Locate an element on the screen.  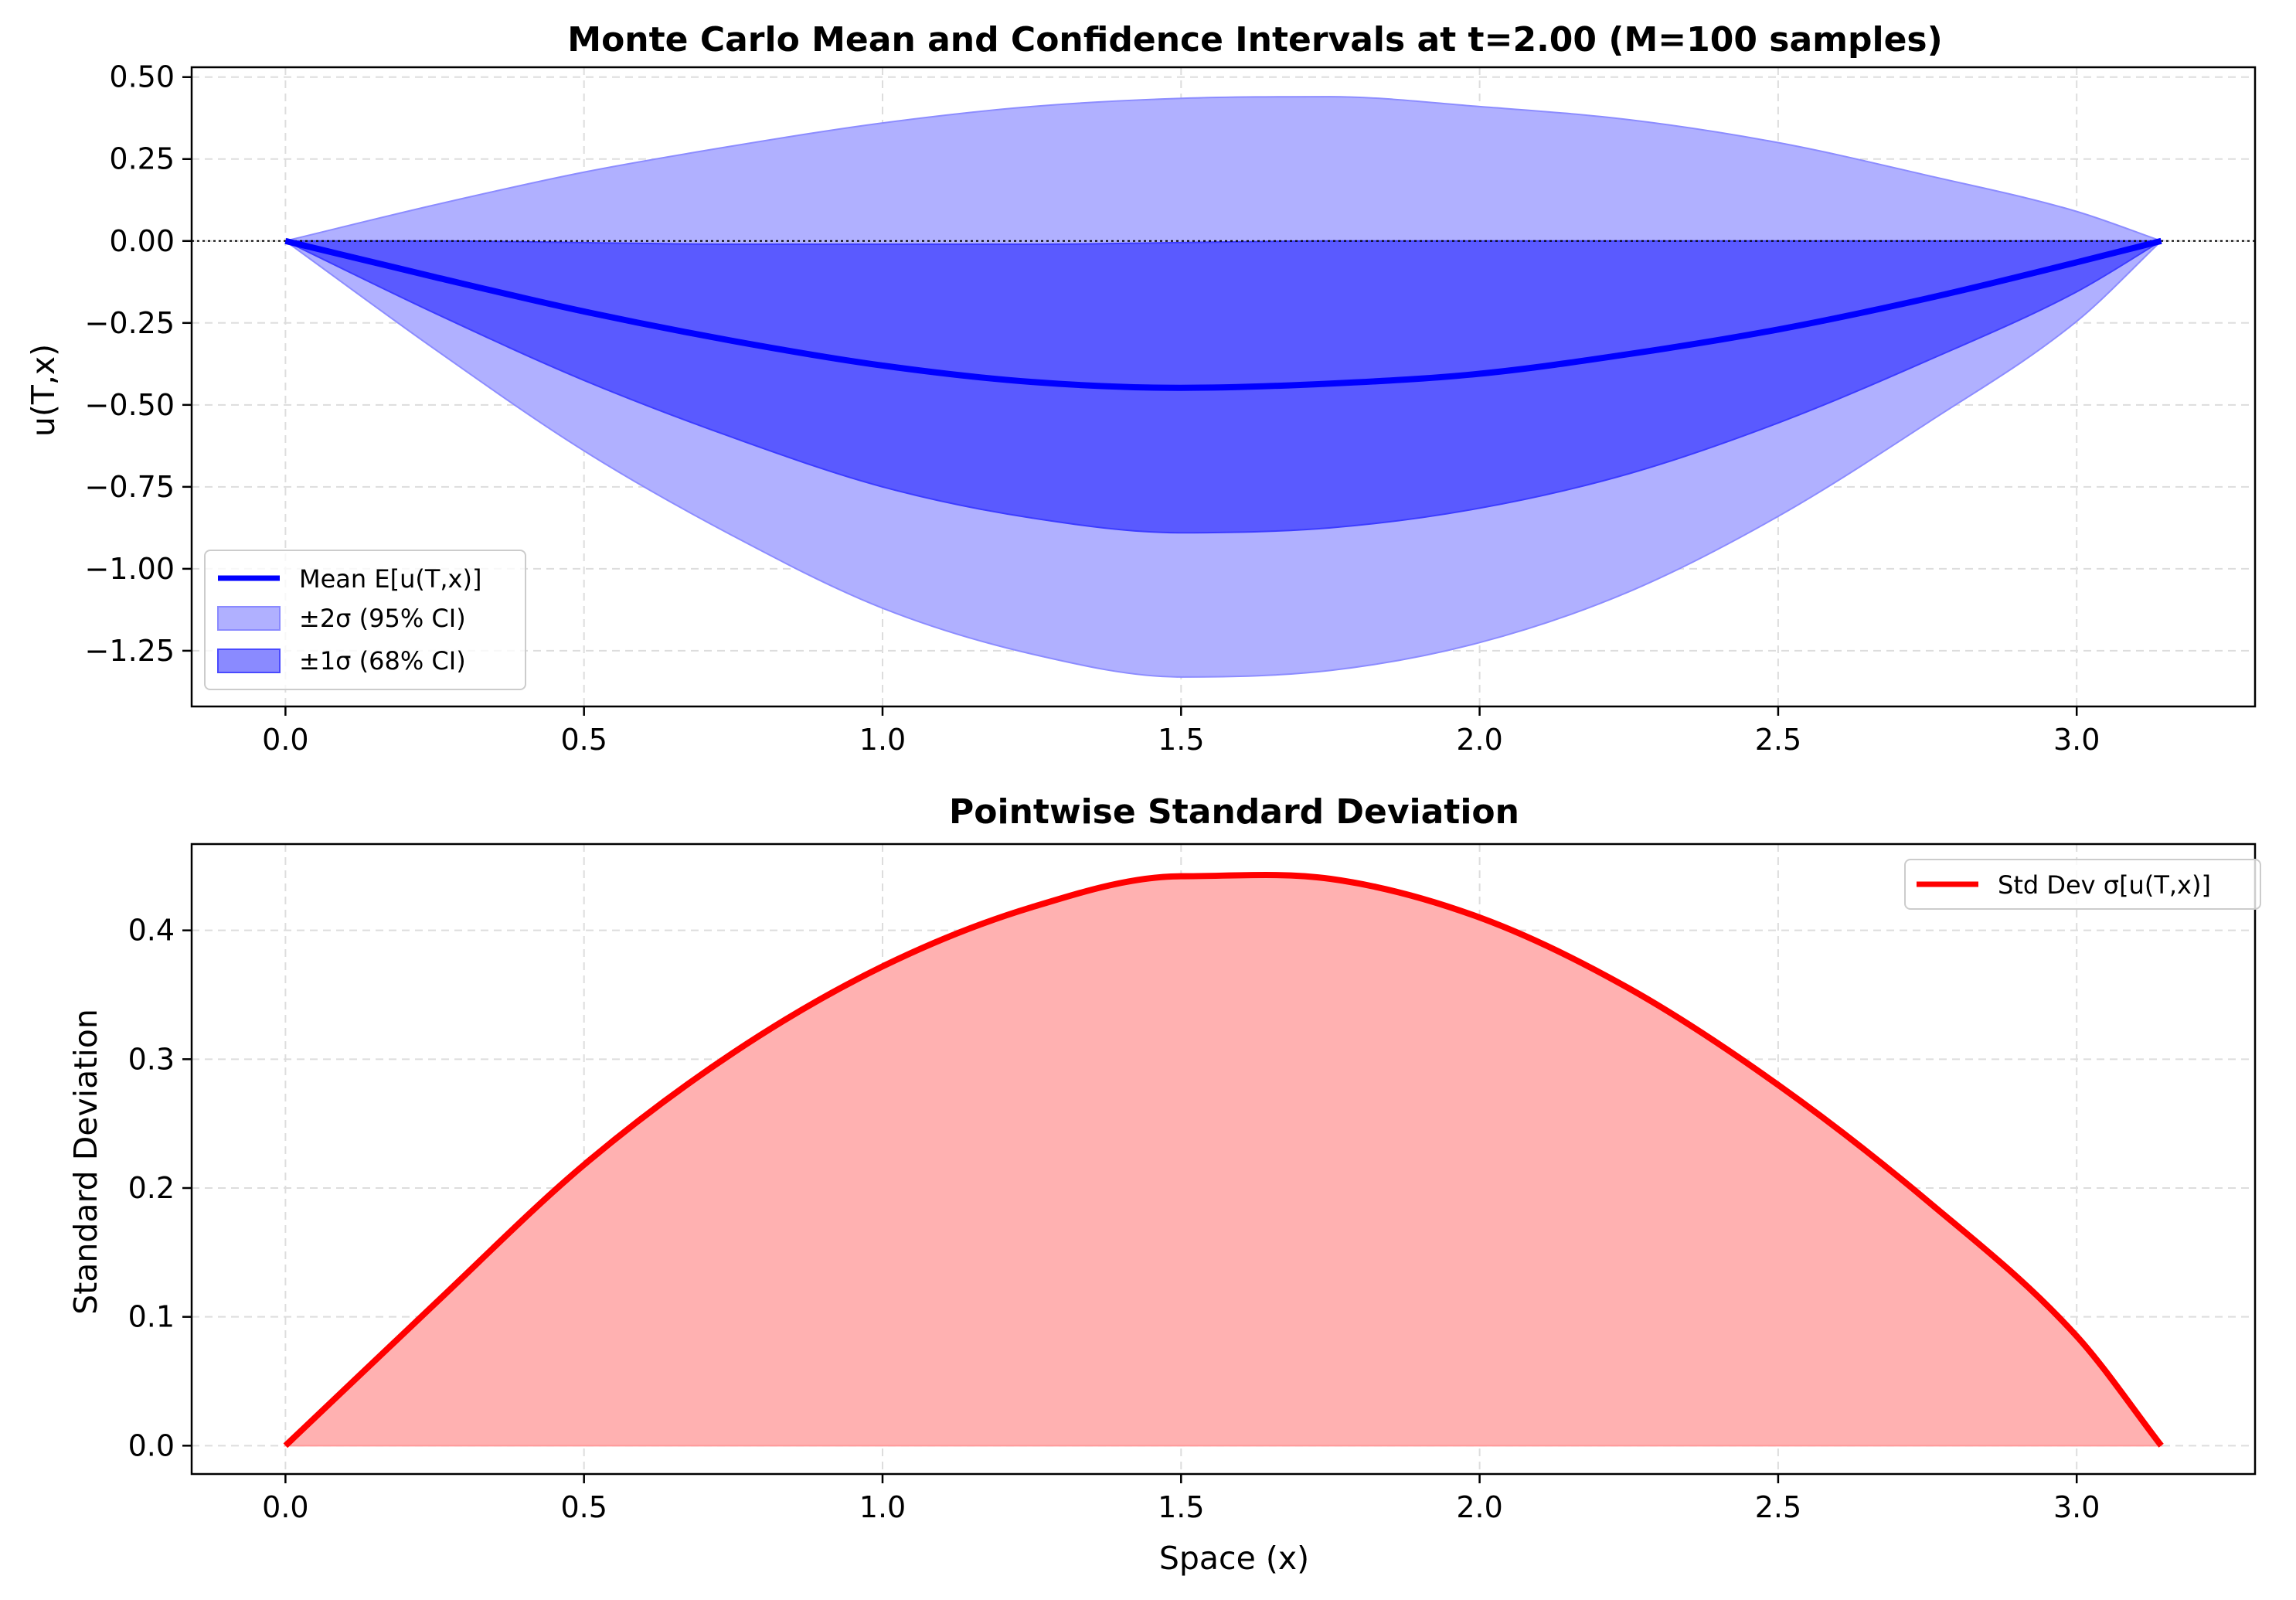
mean-ci-y-tick-label: −0.25 is located at coordinates (130, 323).